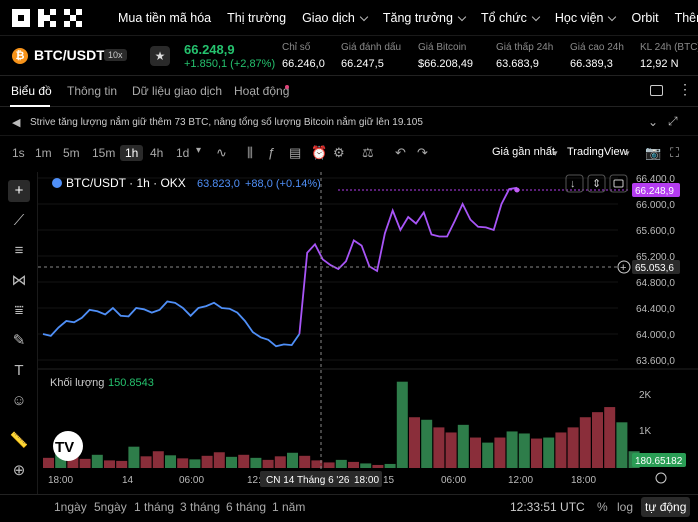  I want to click on nav-item: Học viện, so click(586, 18).